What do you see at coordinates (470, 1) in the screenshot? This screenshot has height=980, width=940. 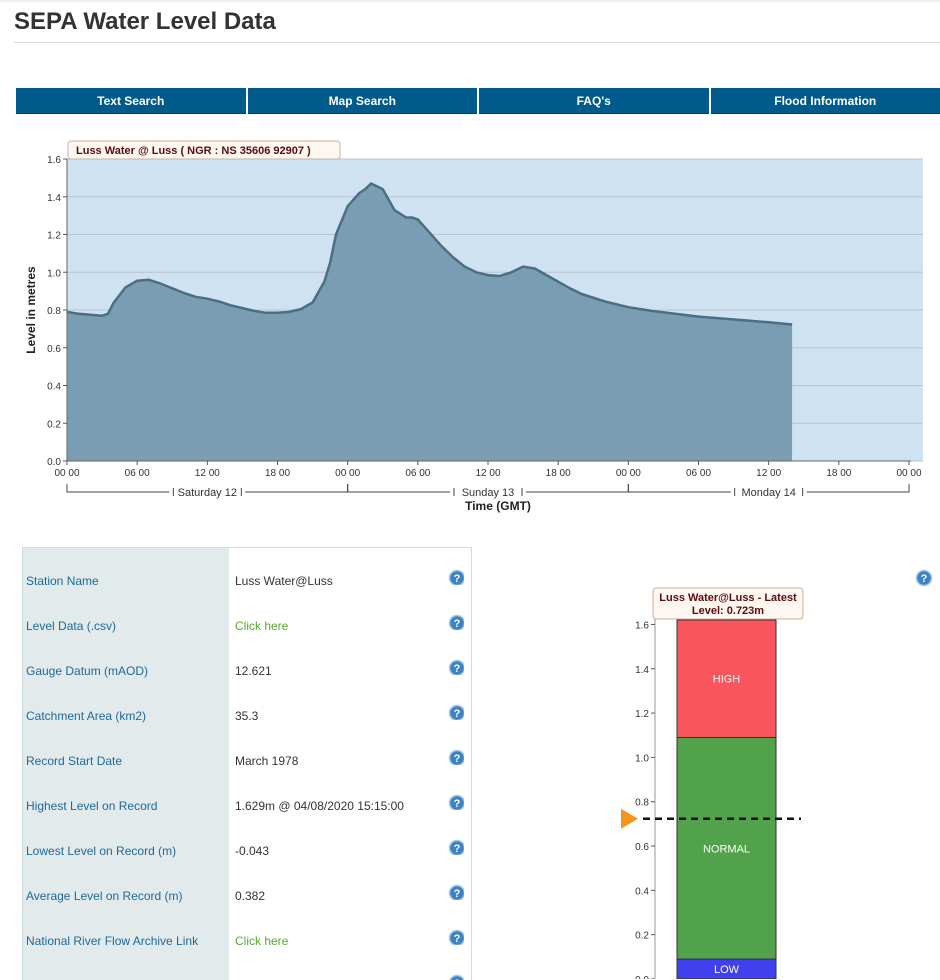 I see `top-border` at bounding box center [470, 1].